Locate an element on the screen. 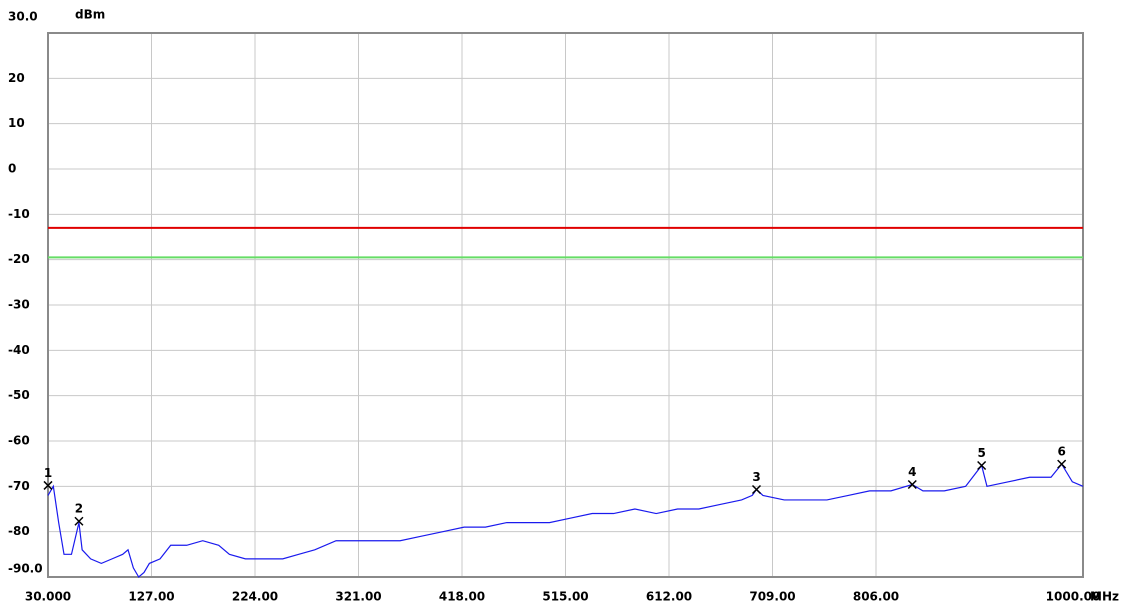 This screenshot has height=610, width=1125. x-tick-label: 127.00 is located at coordinates (151, 597).